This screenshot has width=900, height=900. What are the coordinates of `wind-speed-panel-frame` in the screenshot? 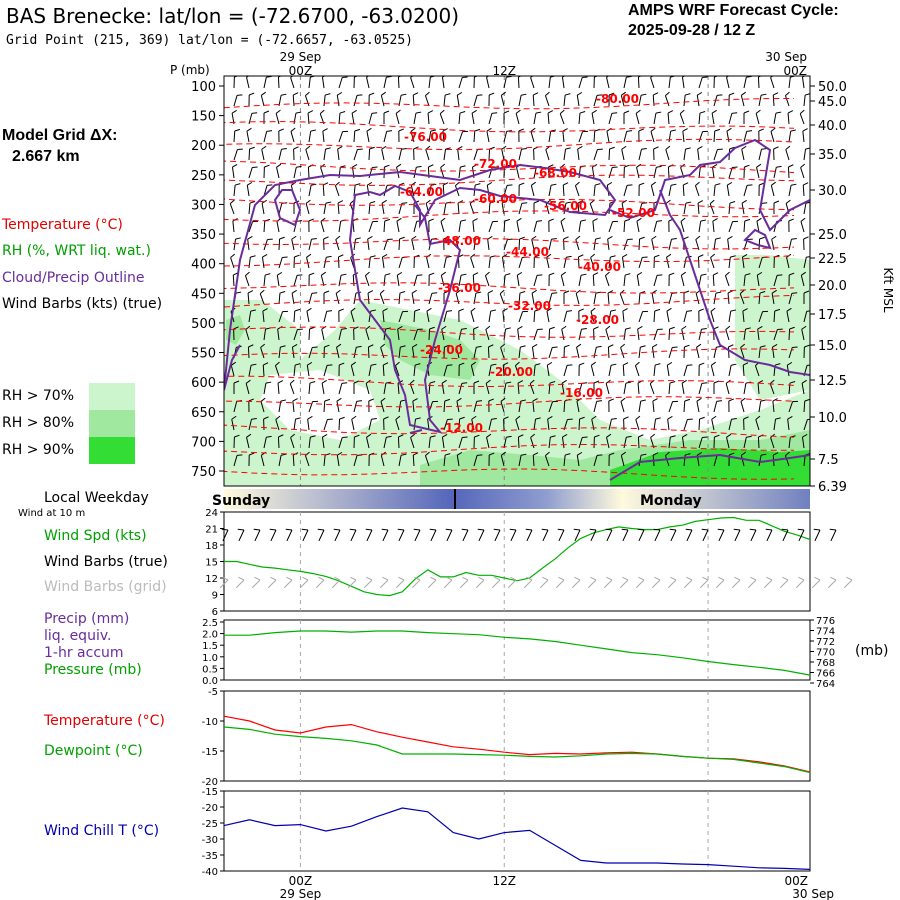 It's located at (517, 561).